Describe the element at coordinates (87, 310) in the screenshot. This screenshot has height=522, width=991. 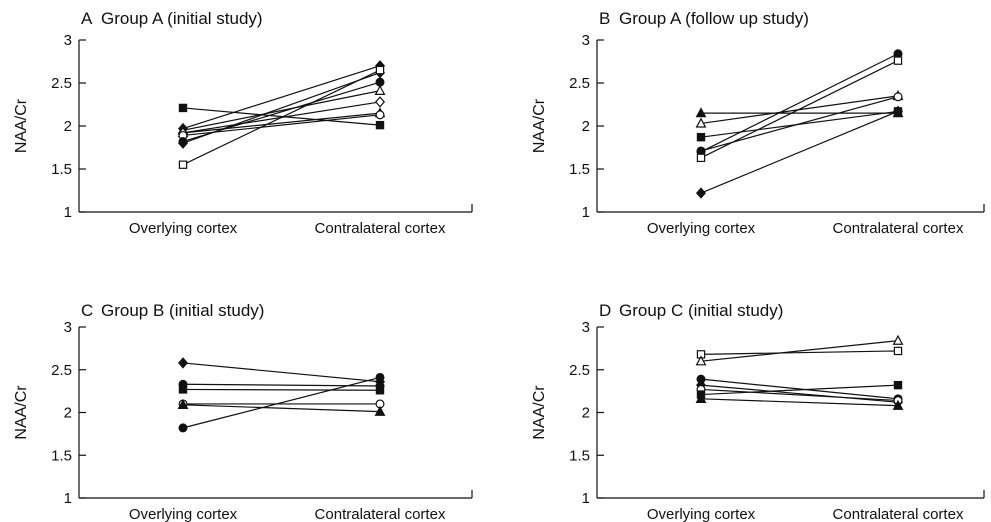
I see `panel-letter: C` at that location.